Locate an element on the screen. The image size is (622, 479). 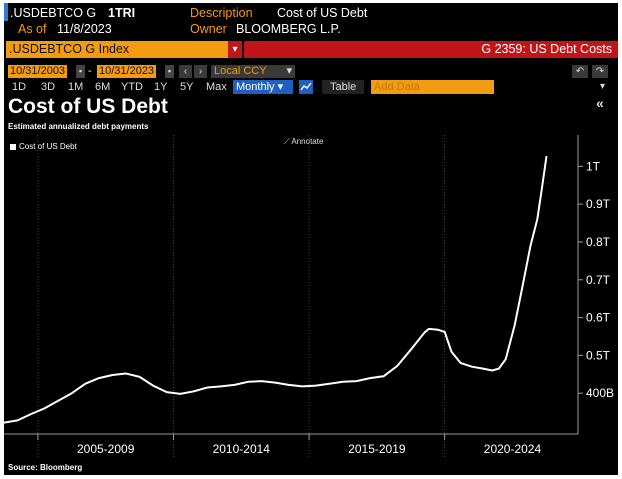
end-date-input: 10/31/2023 is located at coordinates (127, 71).